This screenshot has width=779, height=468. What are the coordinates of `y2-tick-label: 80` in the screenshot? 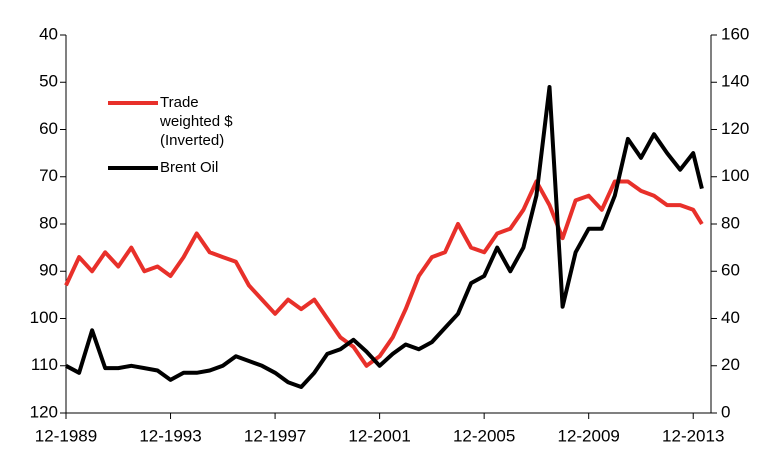 It's located at (730, 222).